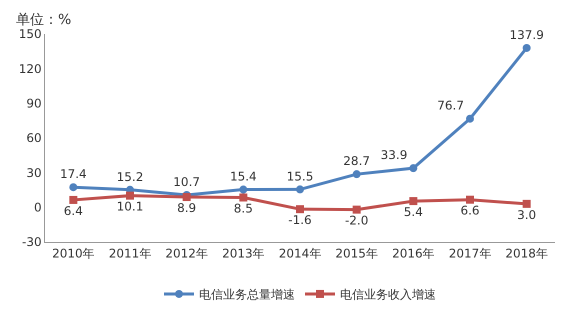 This screenshot has height=321, width=575. I want to click on data-label: 15.2, so click(130, 177).